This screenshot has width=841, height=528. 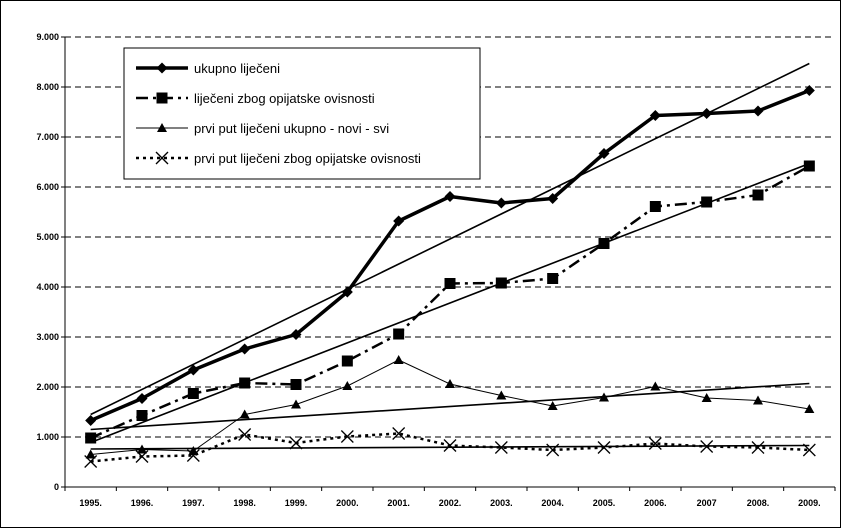 What do you see at coordinates (47, 437) in the screenshot?
I see `y-tick-label: 1.000` at bounding box center [47, 437].